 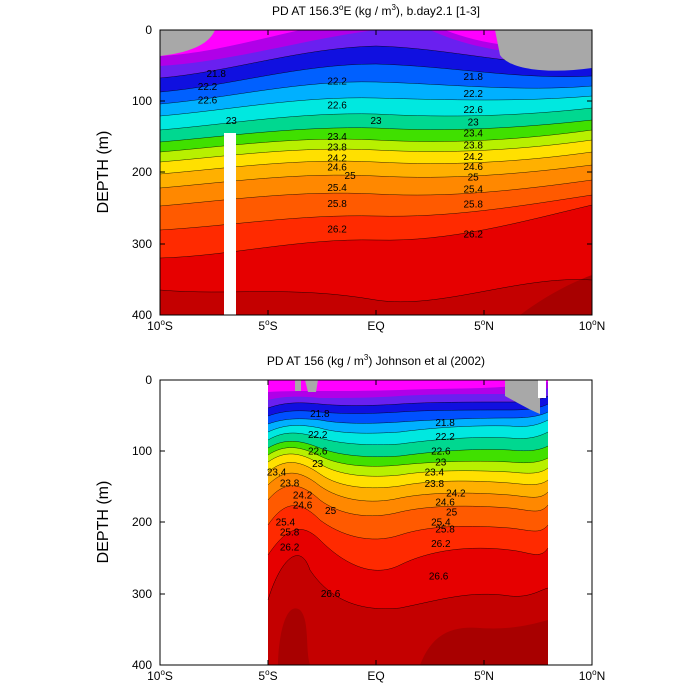 I want to click on x-tick-label: 5oS, so click(x=267, y=325).